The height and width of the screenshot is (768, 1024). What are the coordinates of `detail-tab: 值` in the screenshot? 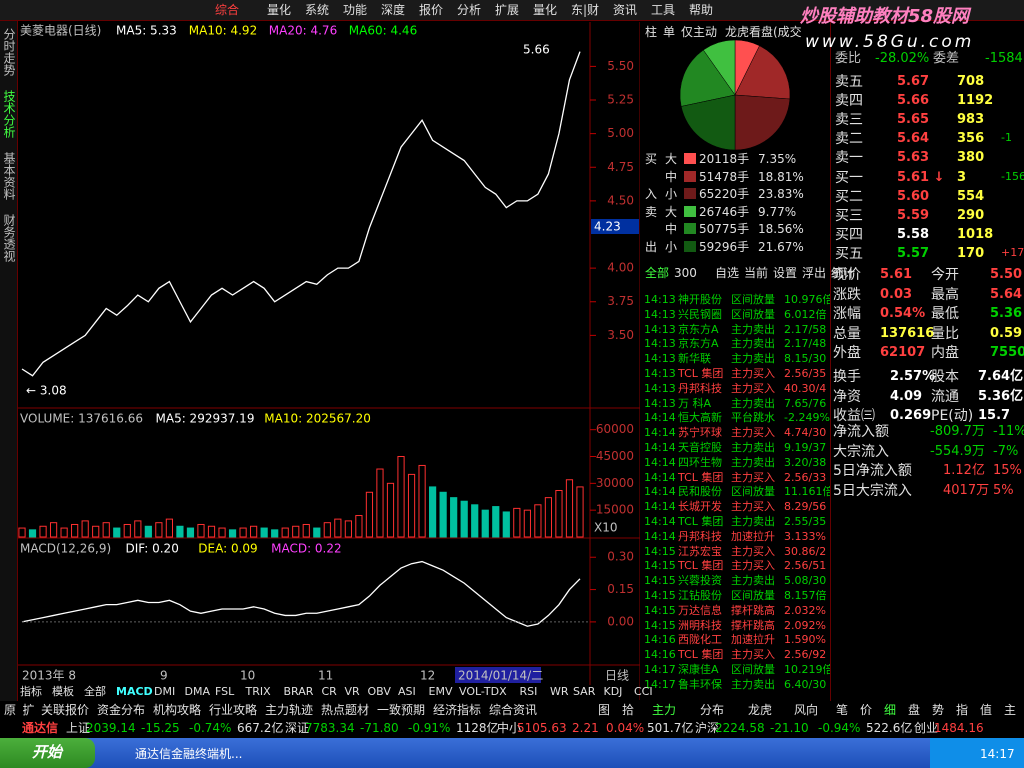 It's located at (986, 710).